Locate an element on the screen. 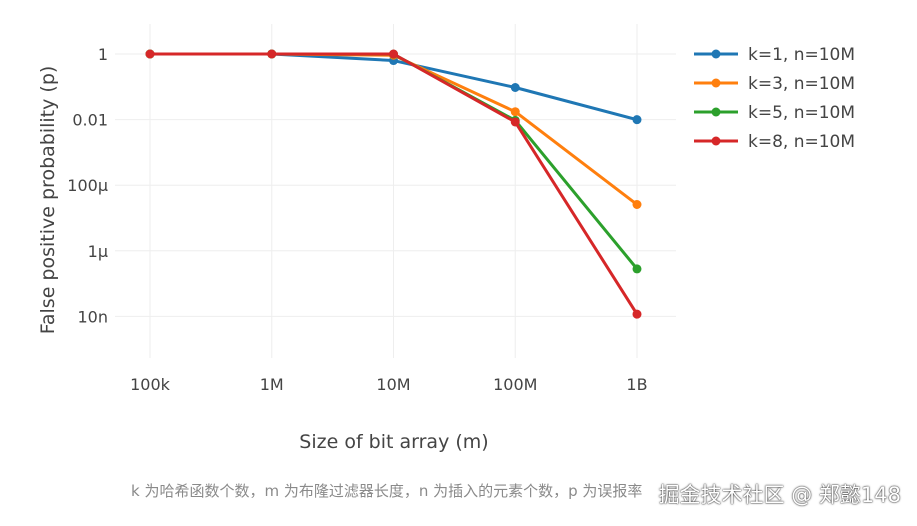 This screenshot has width=917, height=526. x-tick-label: 100k is located at coordinates (150, 384).